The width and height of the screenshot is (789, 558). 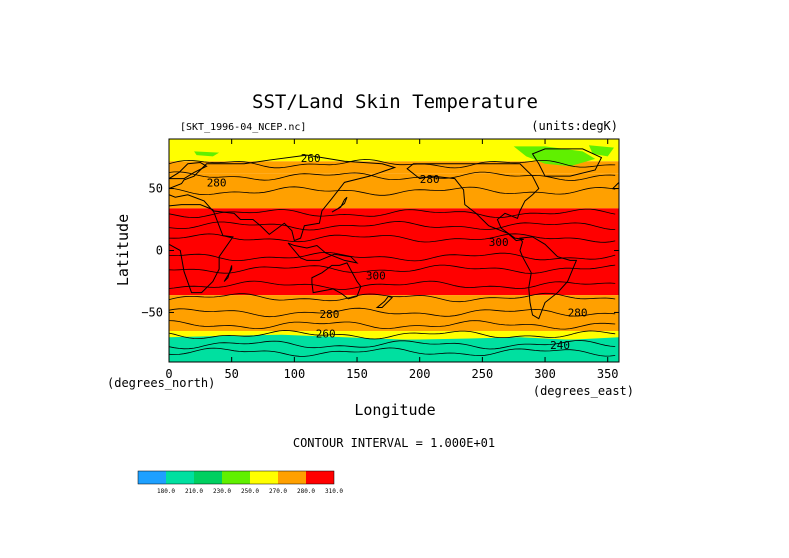 I want to click on x-tick-label-5: 250, so click(x=483, y=374).